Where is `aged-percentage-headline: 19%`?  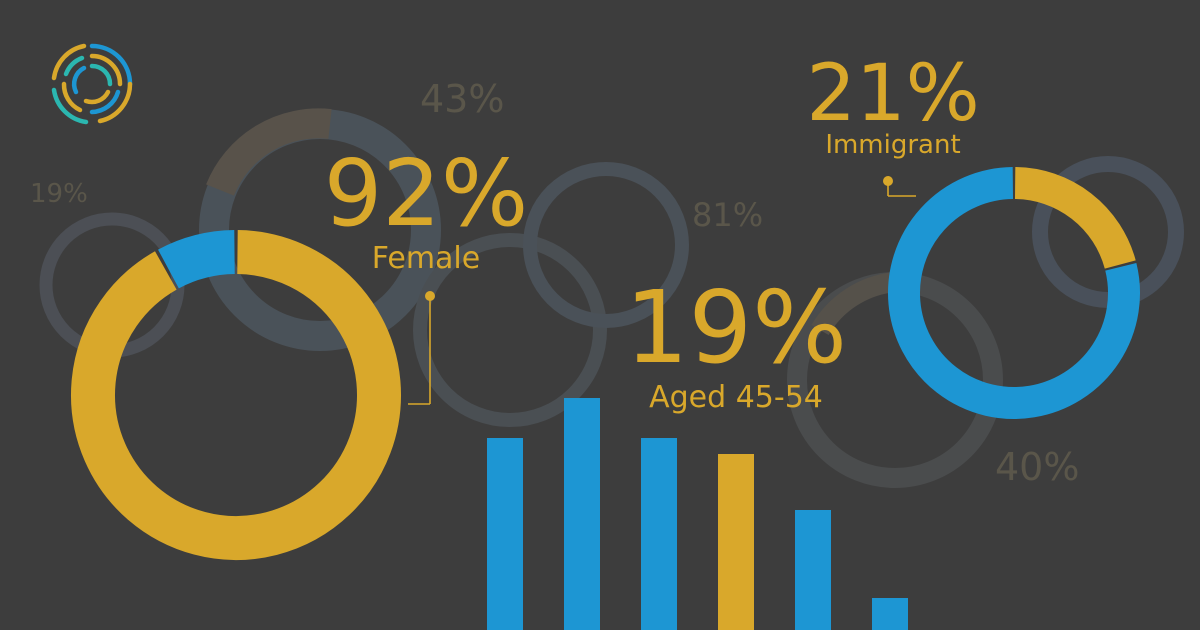
aged-percentage-headline: 19% is located at coordinates (736, 327).